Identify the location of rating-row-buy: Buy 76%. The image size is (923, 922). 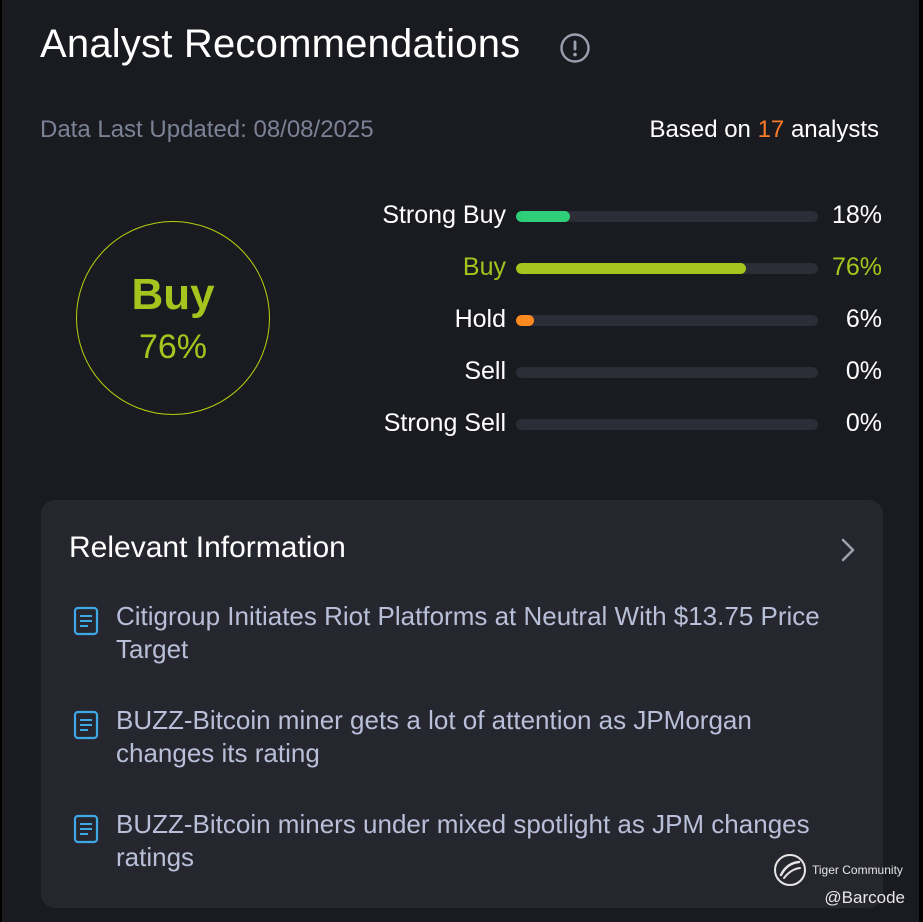
(608, 272).